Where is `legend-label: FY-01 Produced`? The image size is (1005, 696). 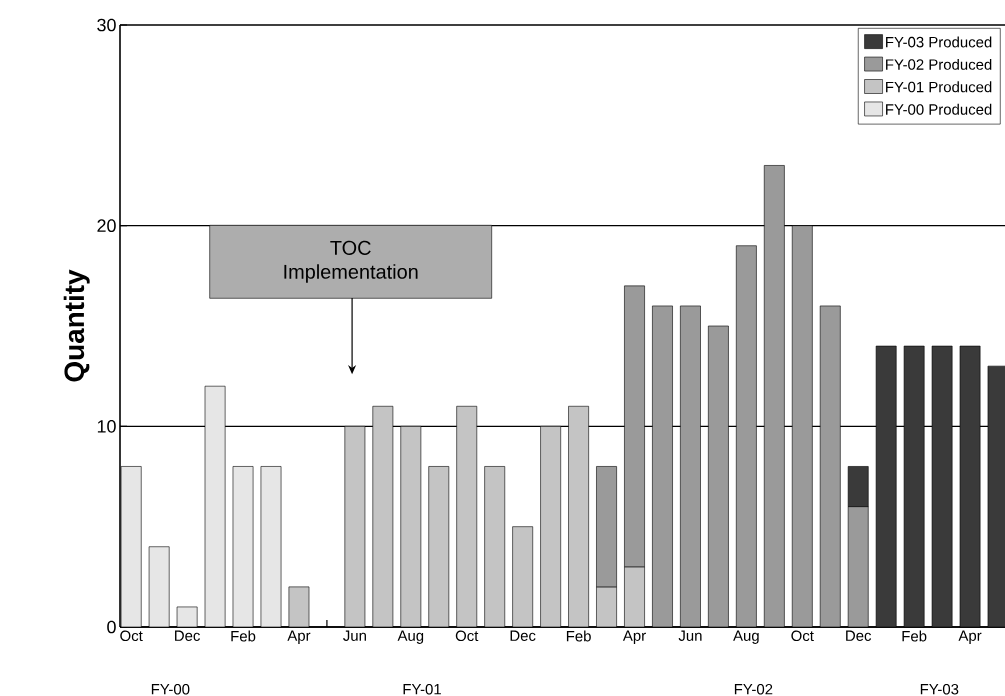
legend-label: FY-01 Produced is located at coordinates (939, 87).